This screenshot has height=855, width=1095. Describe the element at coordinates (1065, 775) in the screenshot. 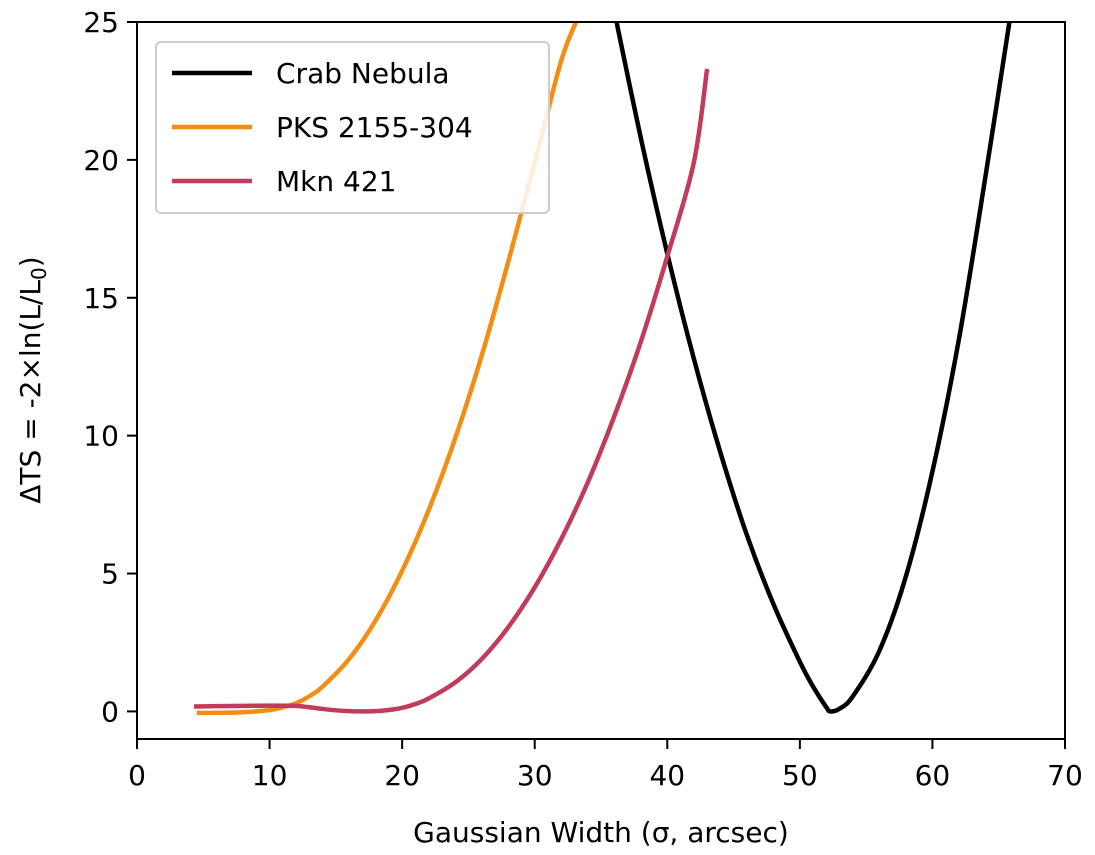

I see `x-tick-label: 70` at that location.